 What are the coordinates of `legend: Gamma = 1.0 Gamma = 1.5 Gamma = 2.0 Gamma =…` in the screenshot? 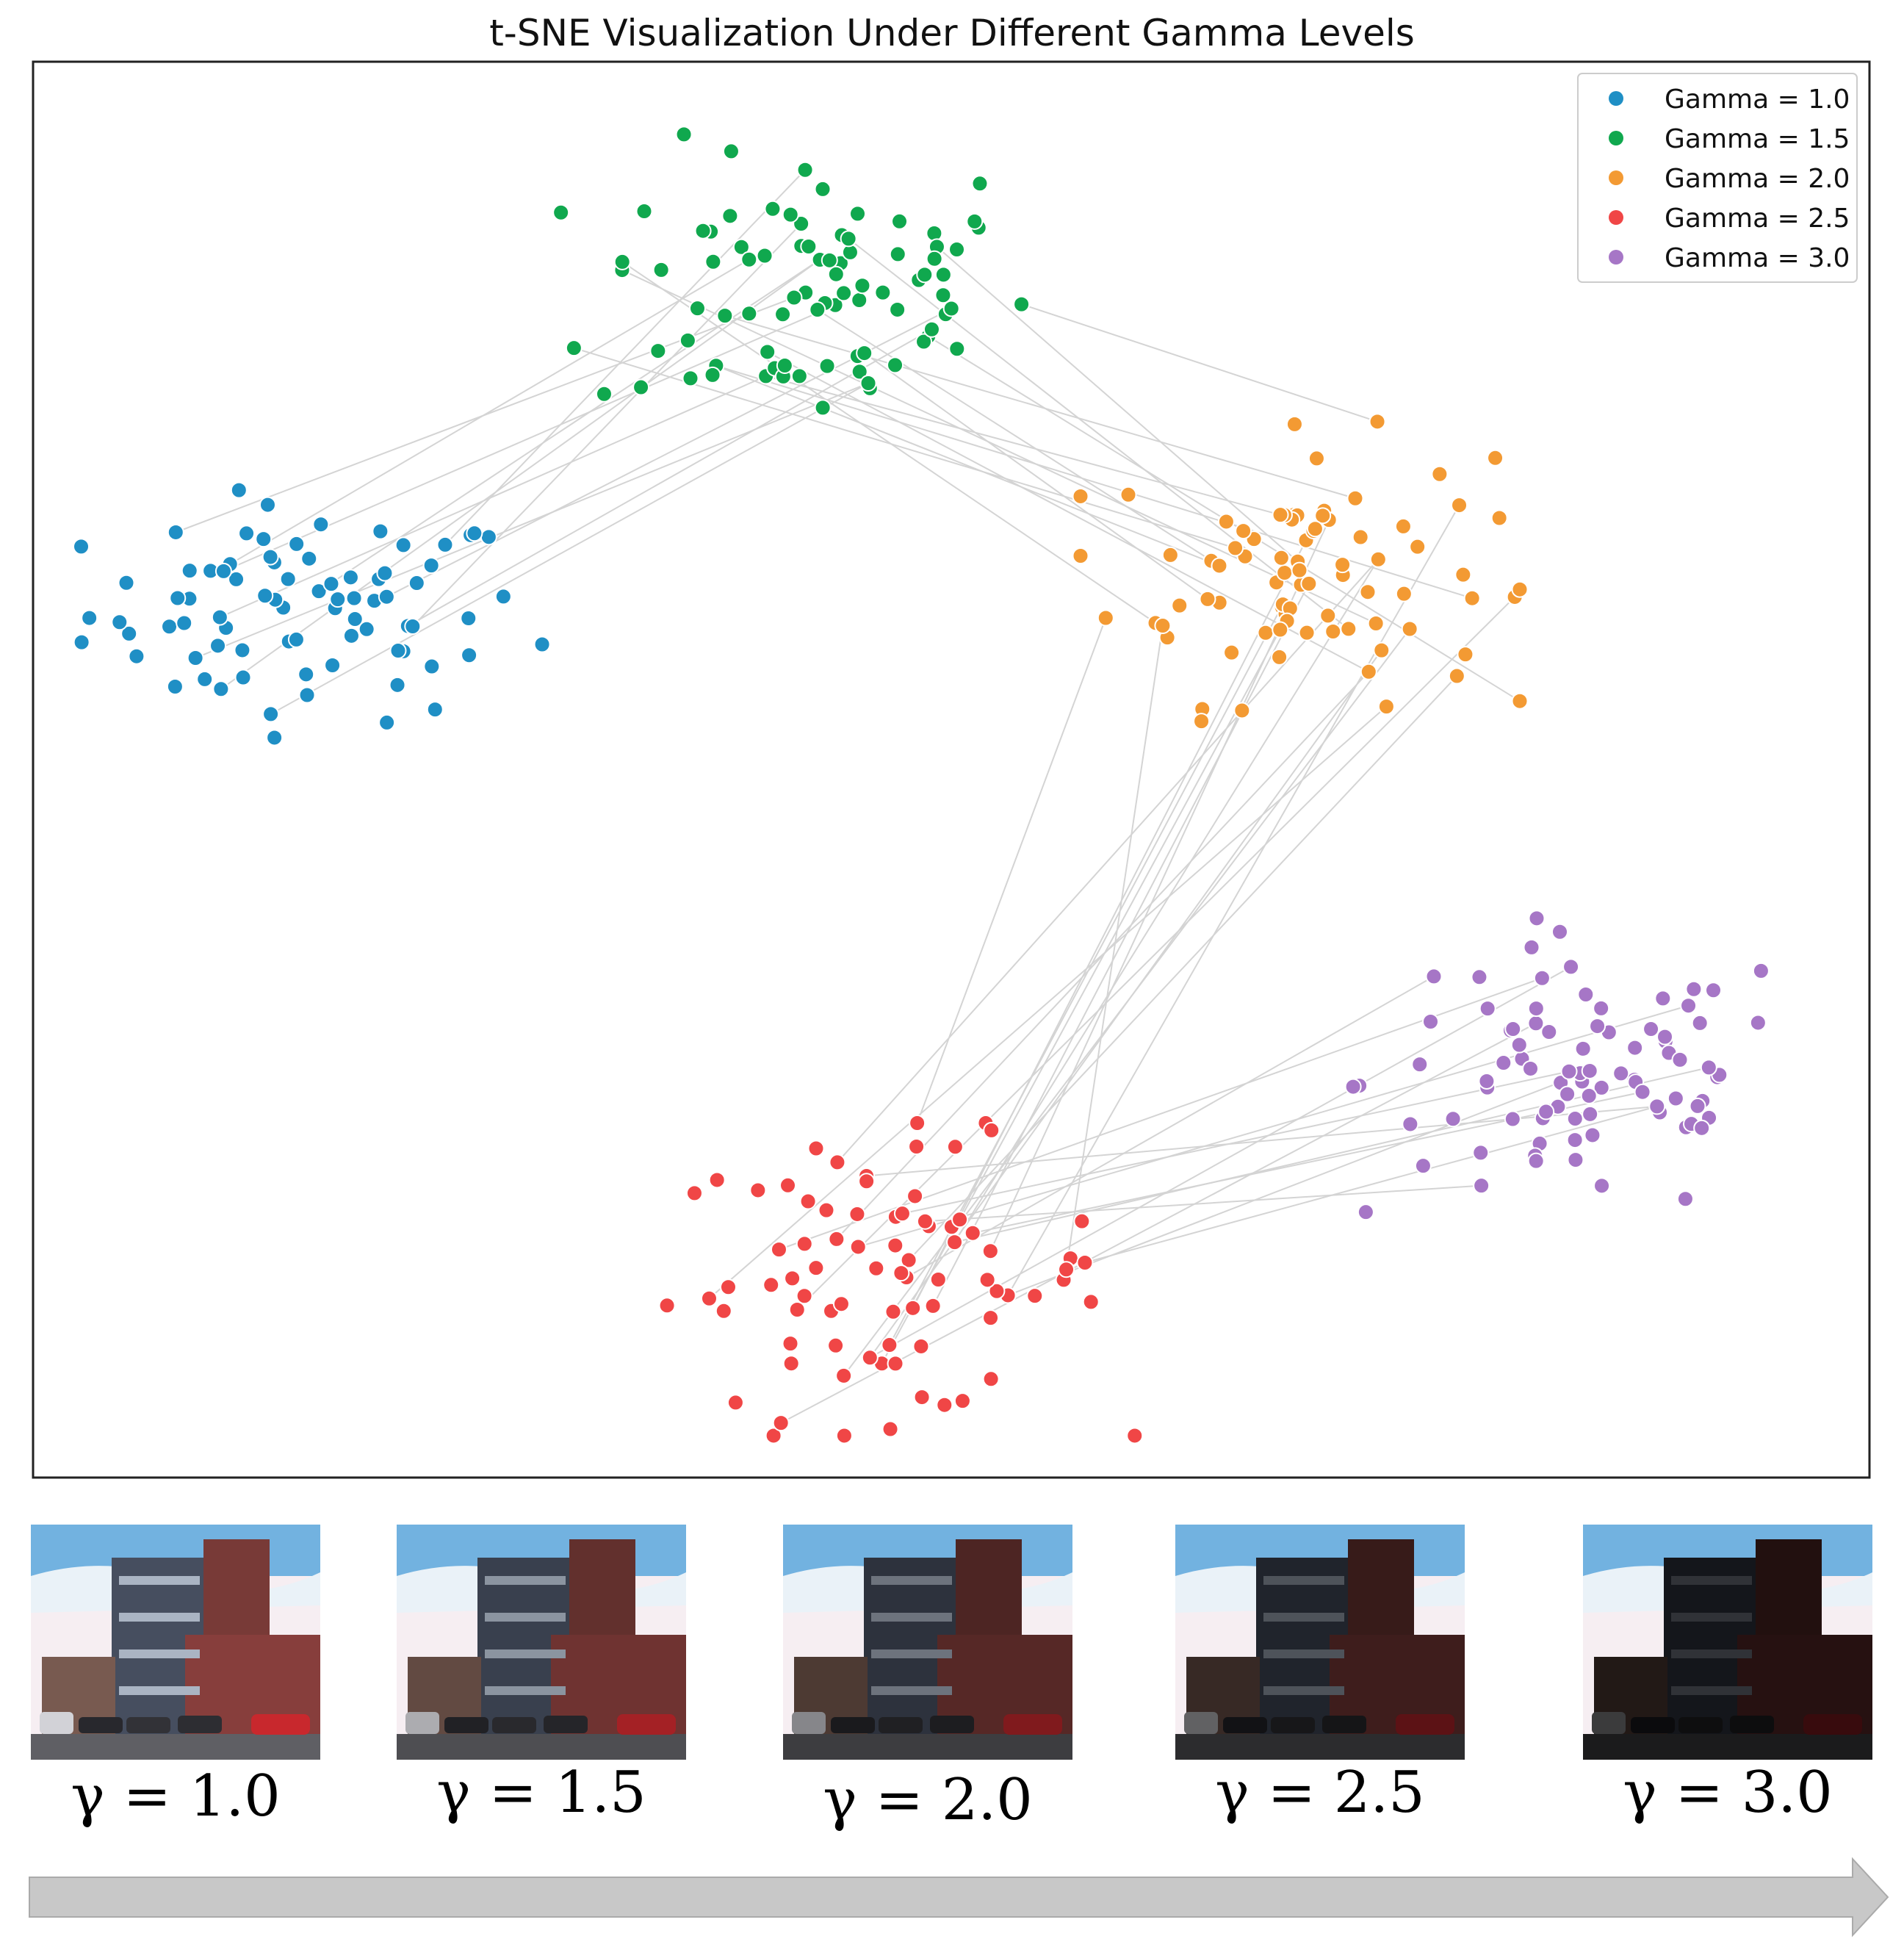 It's located at (1718, 178).